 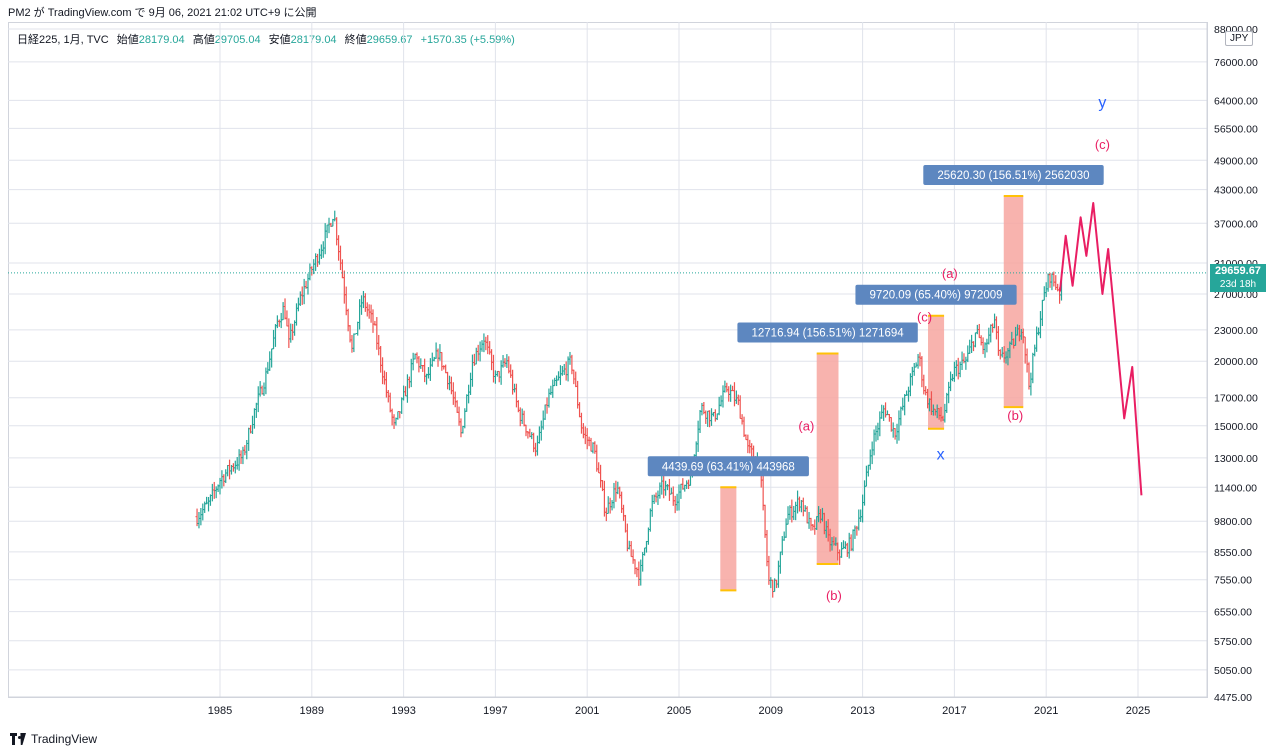 What do you see at coordinates (1233, 553) in the screenshot?
I see `y-tick-label: 8550.00` at bounding box center [1233, 553].